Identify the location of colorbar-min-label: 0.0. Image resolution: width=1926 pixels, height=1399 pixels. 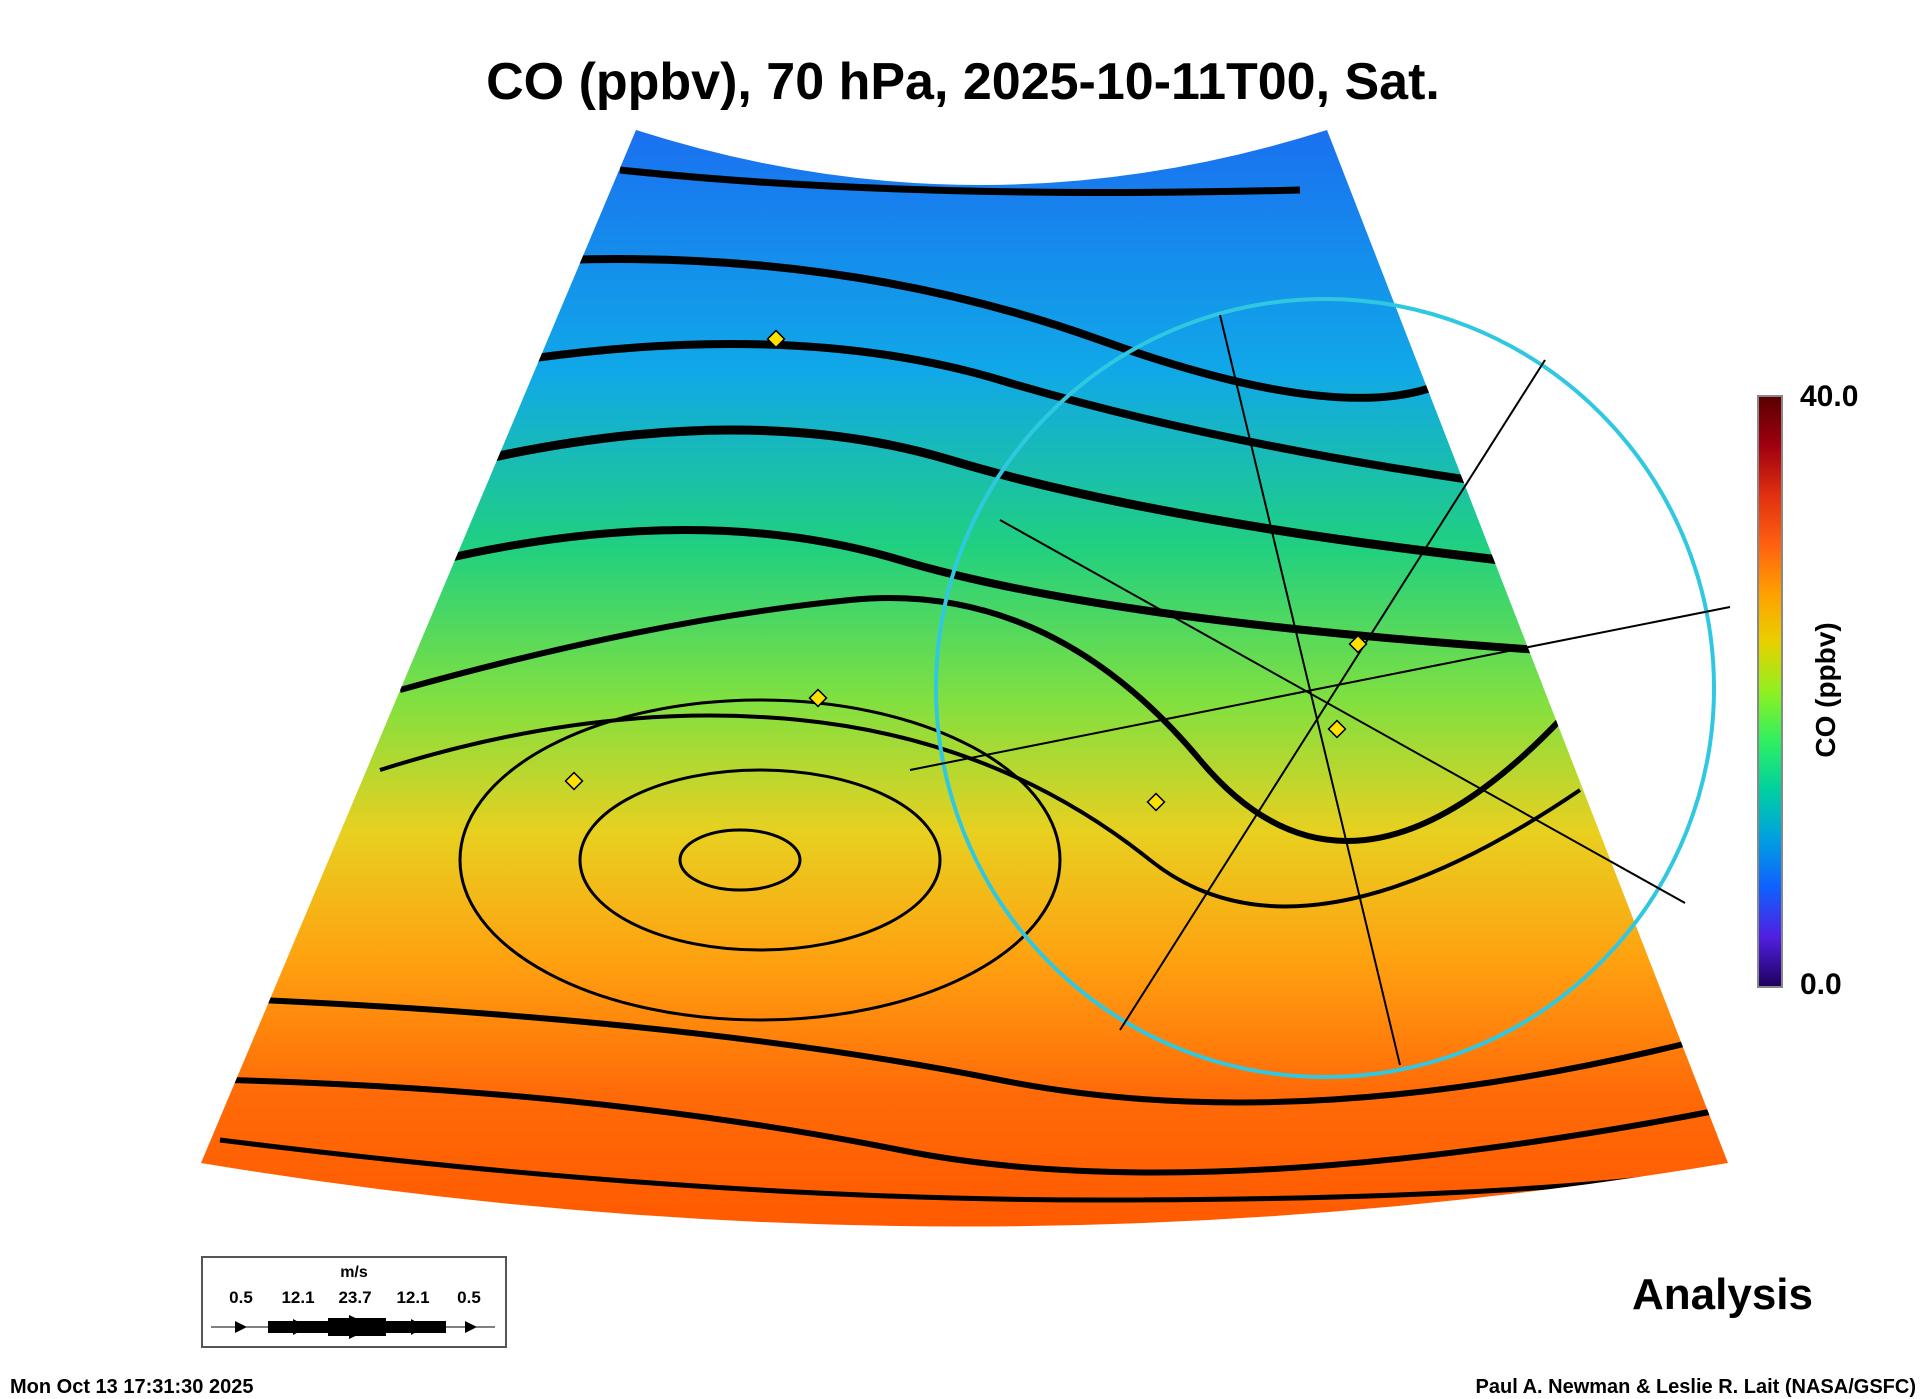
(1821, 984).